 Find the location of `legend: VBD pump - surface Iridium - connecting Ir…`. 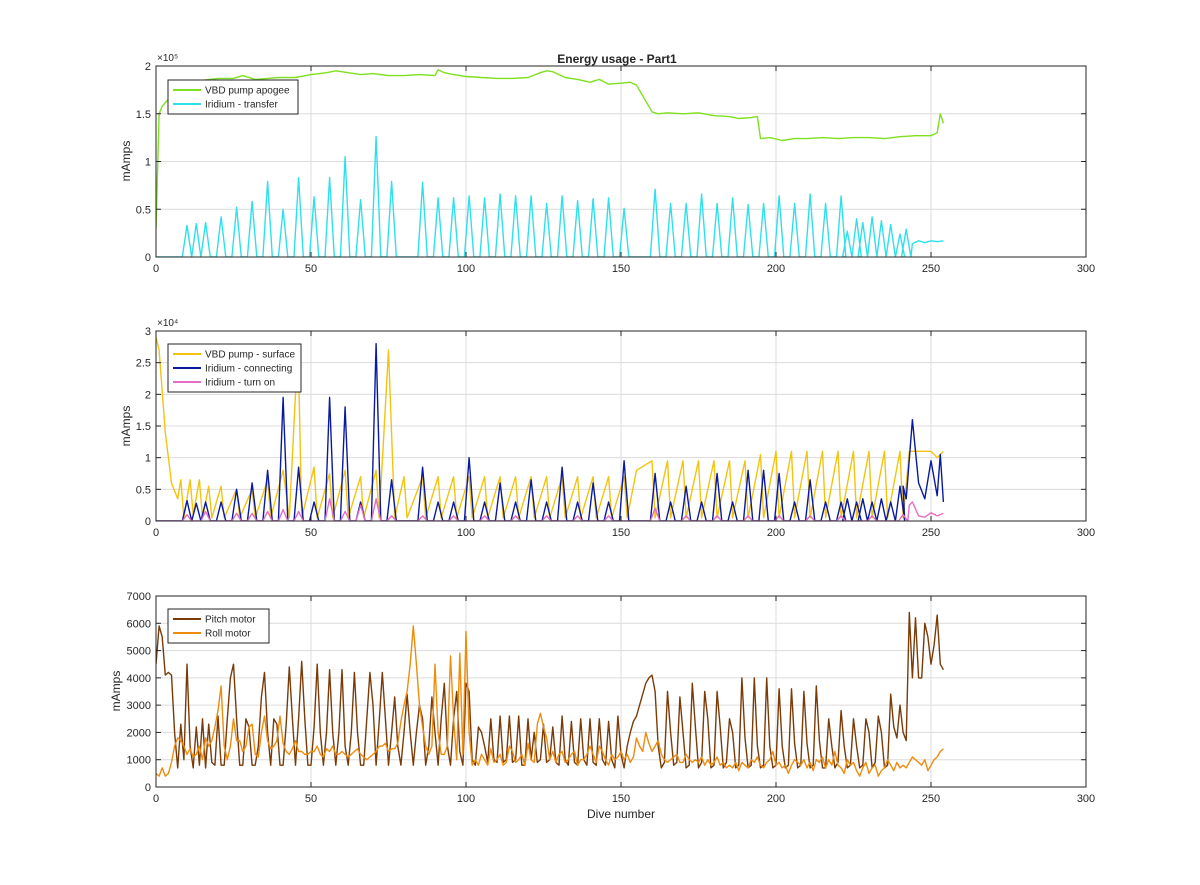

legend: VBD pump - surface Iridium - connecting Ir… is located at coordinates (234, 368).